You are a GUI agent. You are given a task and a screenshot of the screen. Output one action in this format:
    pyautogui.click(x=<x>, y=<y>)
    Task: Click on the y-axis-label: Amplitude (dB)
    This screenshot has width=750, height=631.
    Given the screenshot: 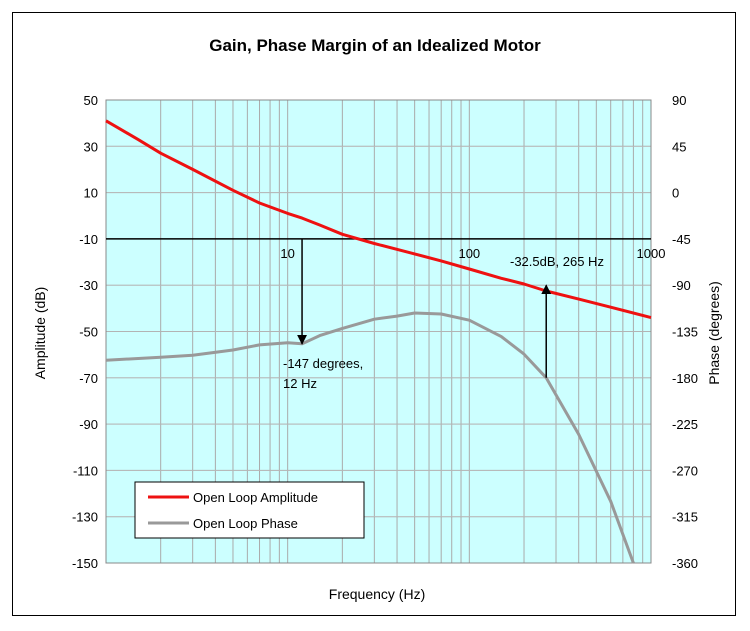 What is the action you would take?
    pyautogui.click(x=40, y=333)
    